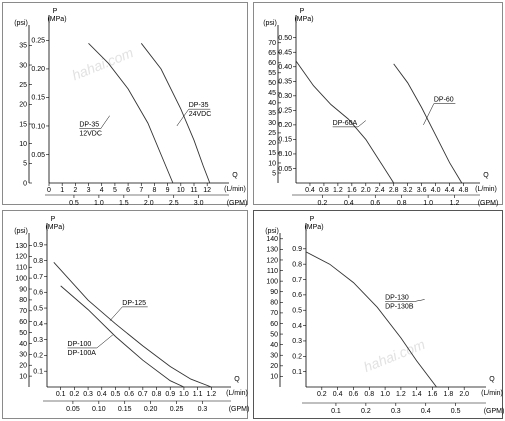 Image resolution: width=505 pixels, height=421 pixels. Describe the element at coordinates (23, 124) in the screenshot. I see `psi-tick-label: 15` at that location.